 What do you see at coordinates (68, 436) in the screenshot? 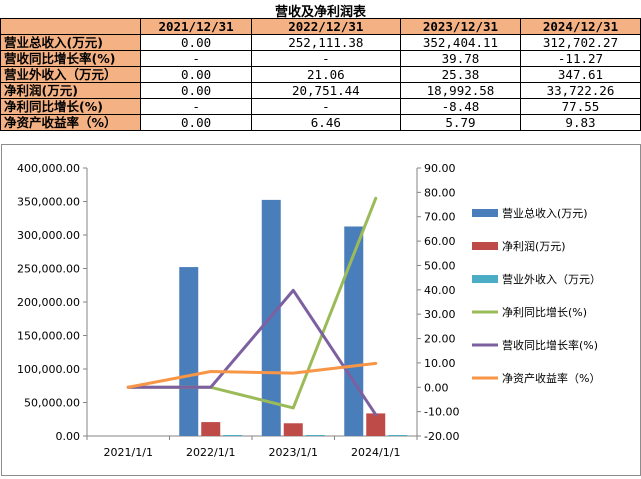
I see `left-tick-label: 0.00` at bounding box center [68, 436].